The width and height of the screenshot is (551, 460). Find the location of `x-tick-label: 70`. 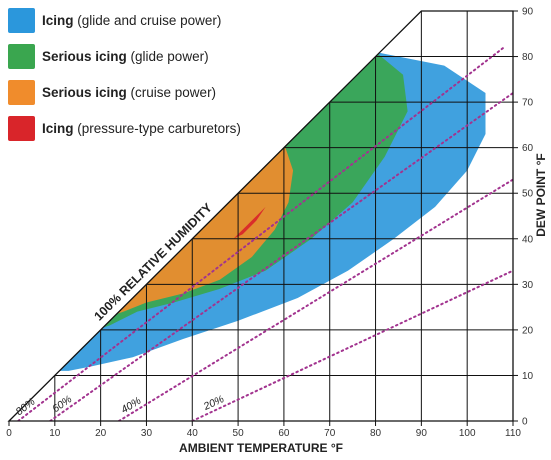

x-tick-label: 70 is located at coordinates (330, 433).